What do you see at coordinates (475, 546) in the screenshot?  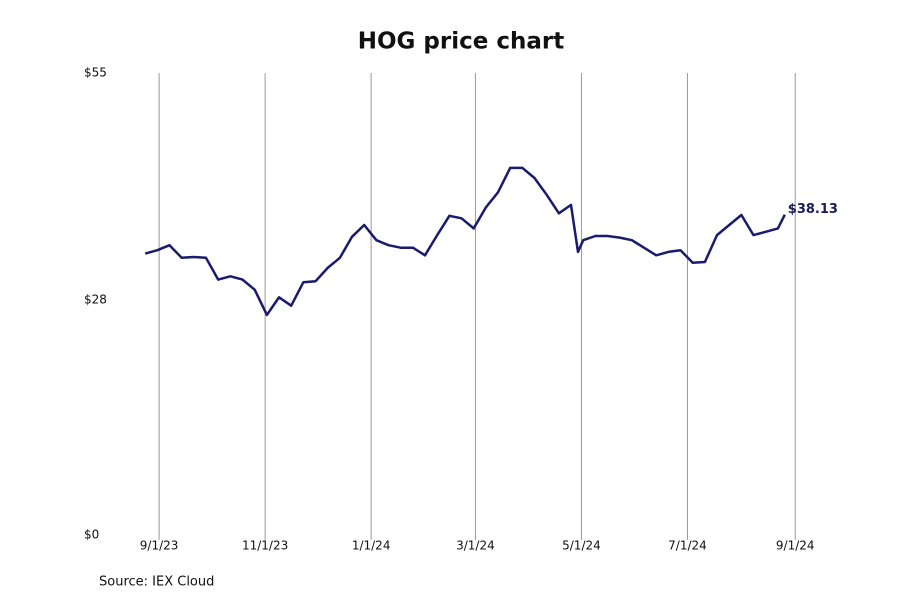 I see `x-tick-label: 3/1/24` at bounding box center [475, 546].